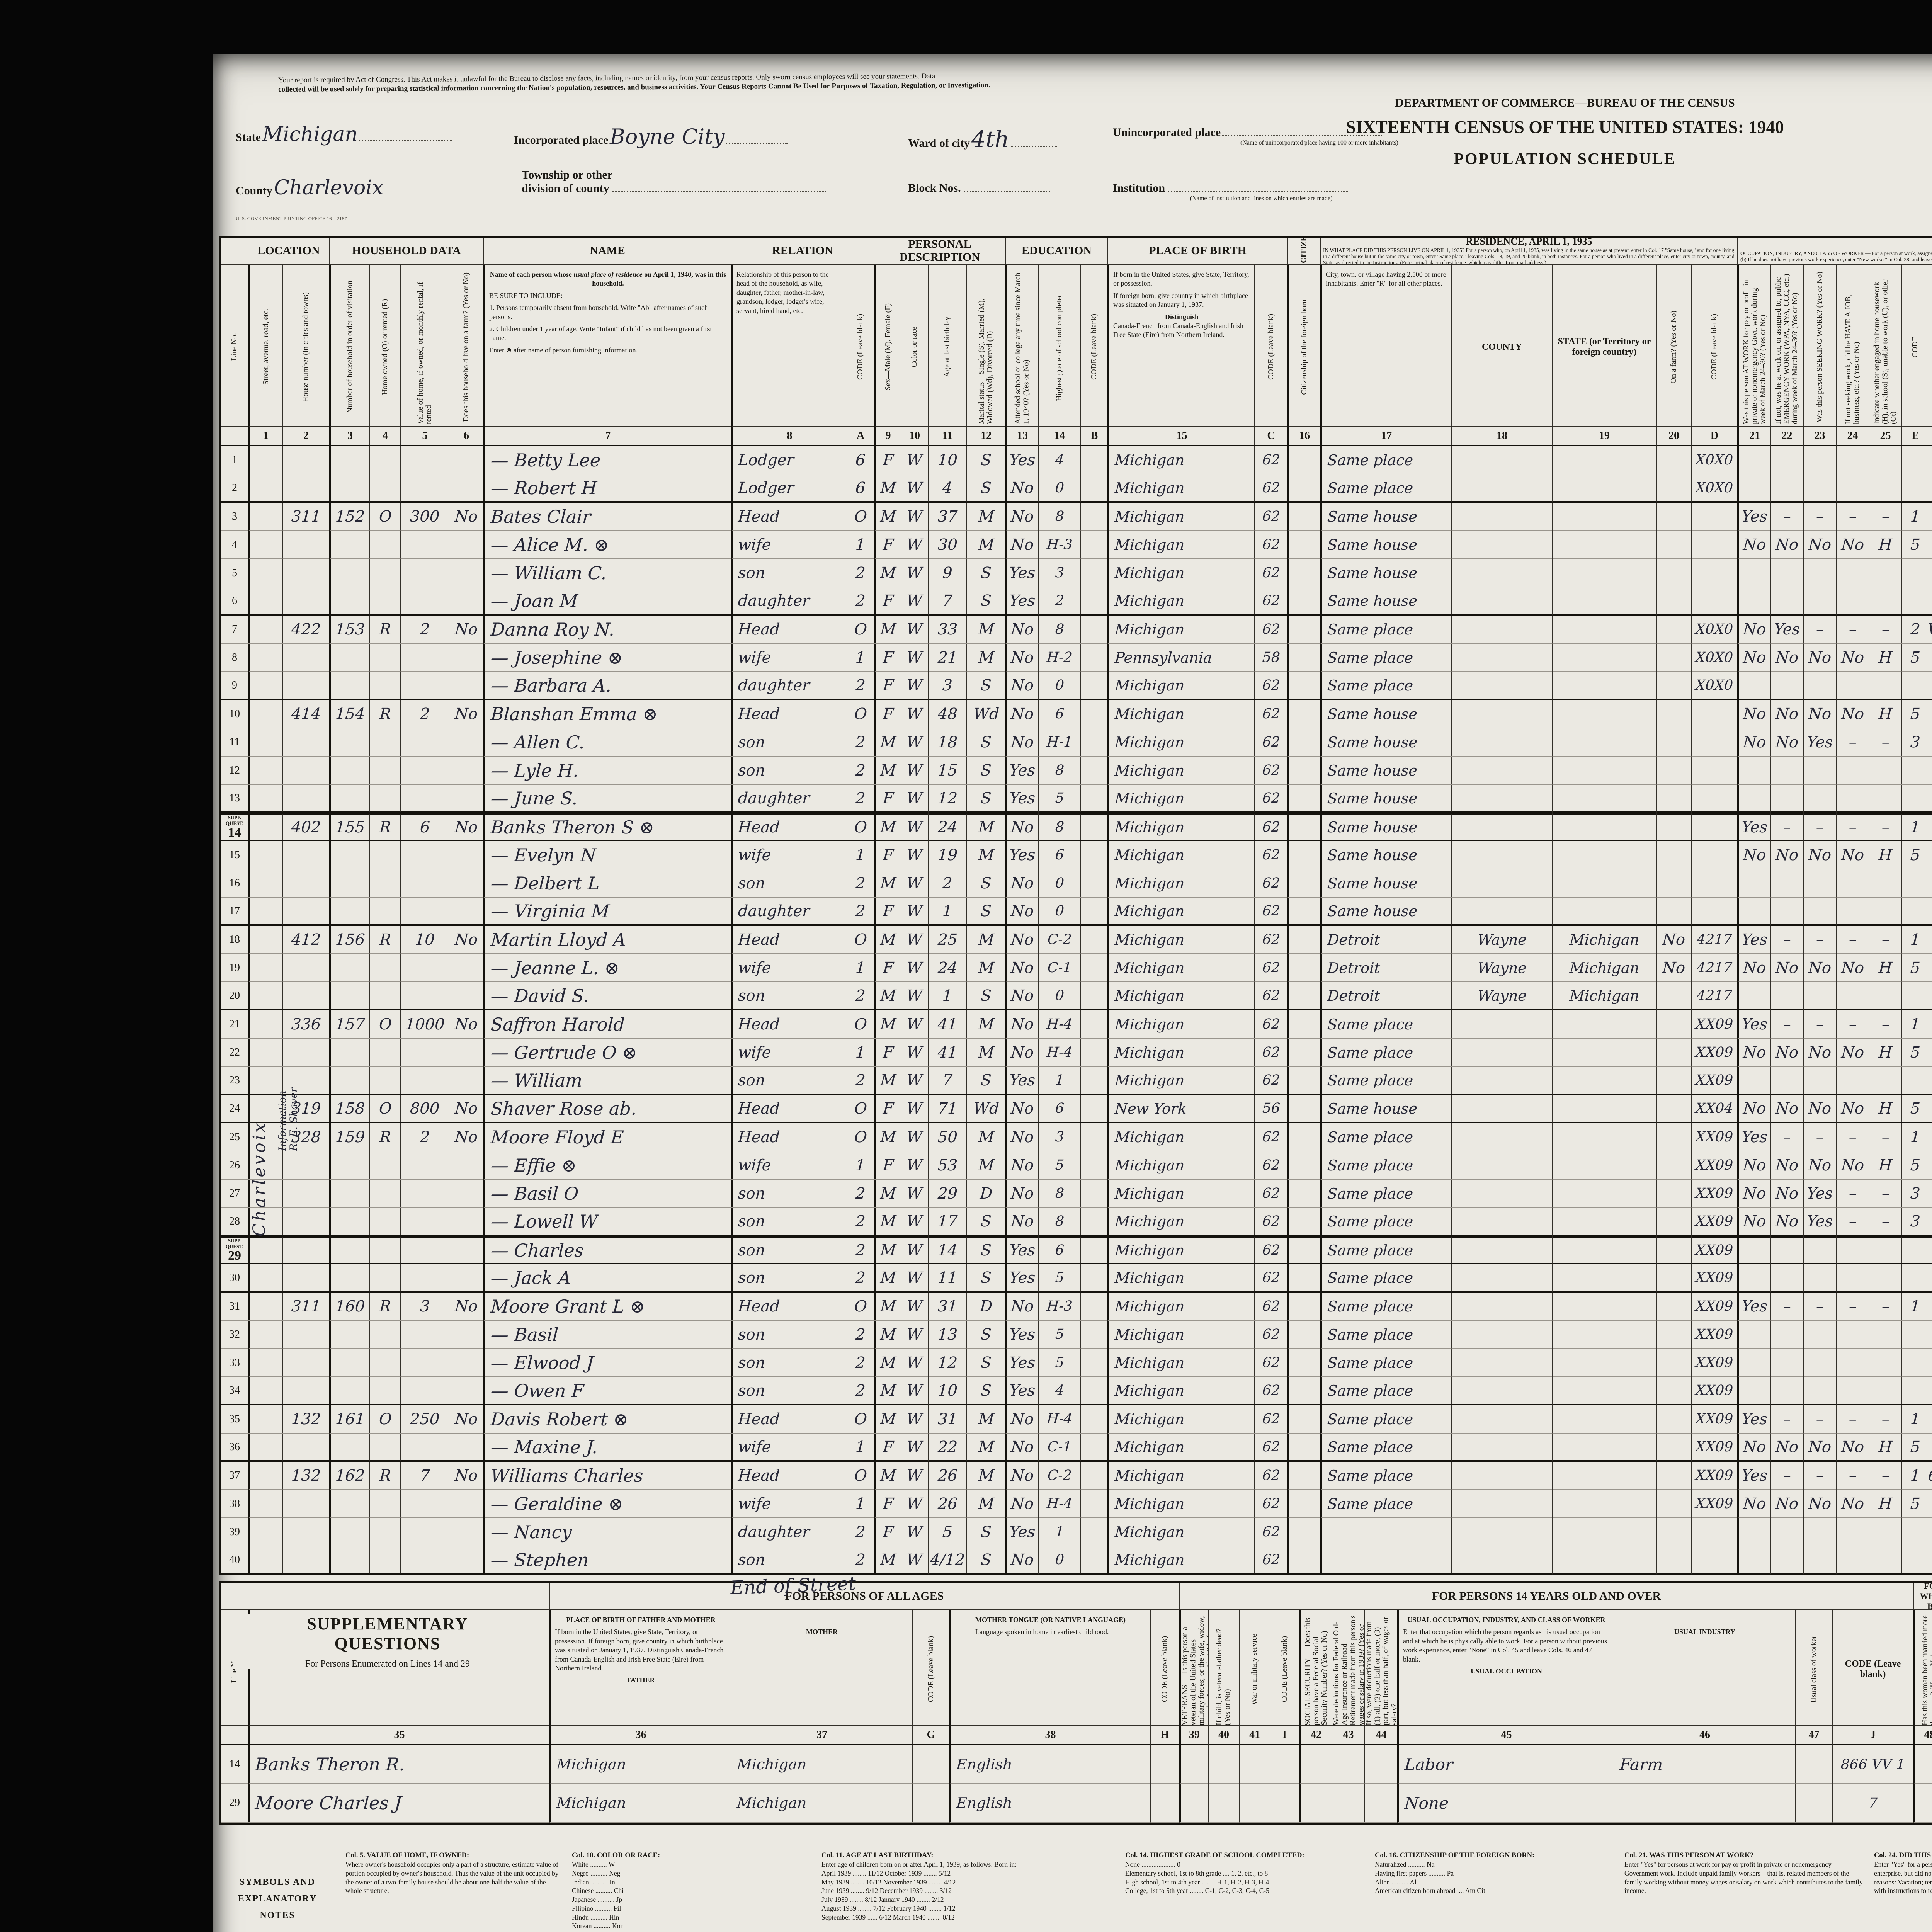 The width and height of the screenshot is (1932, 1932). Describe the element at coordinates (1022, 855) in the screenshot. I see `cell-sch: Yes` at that location.